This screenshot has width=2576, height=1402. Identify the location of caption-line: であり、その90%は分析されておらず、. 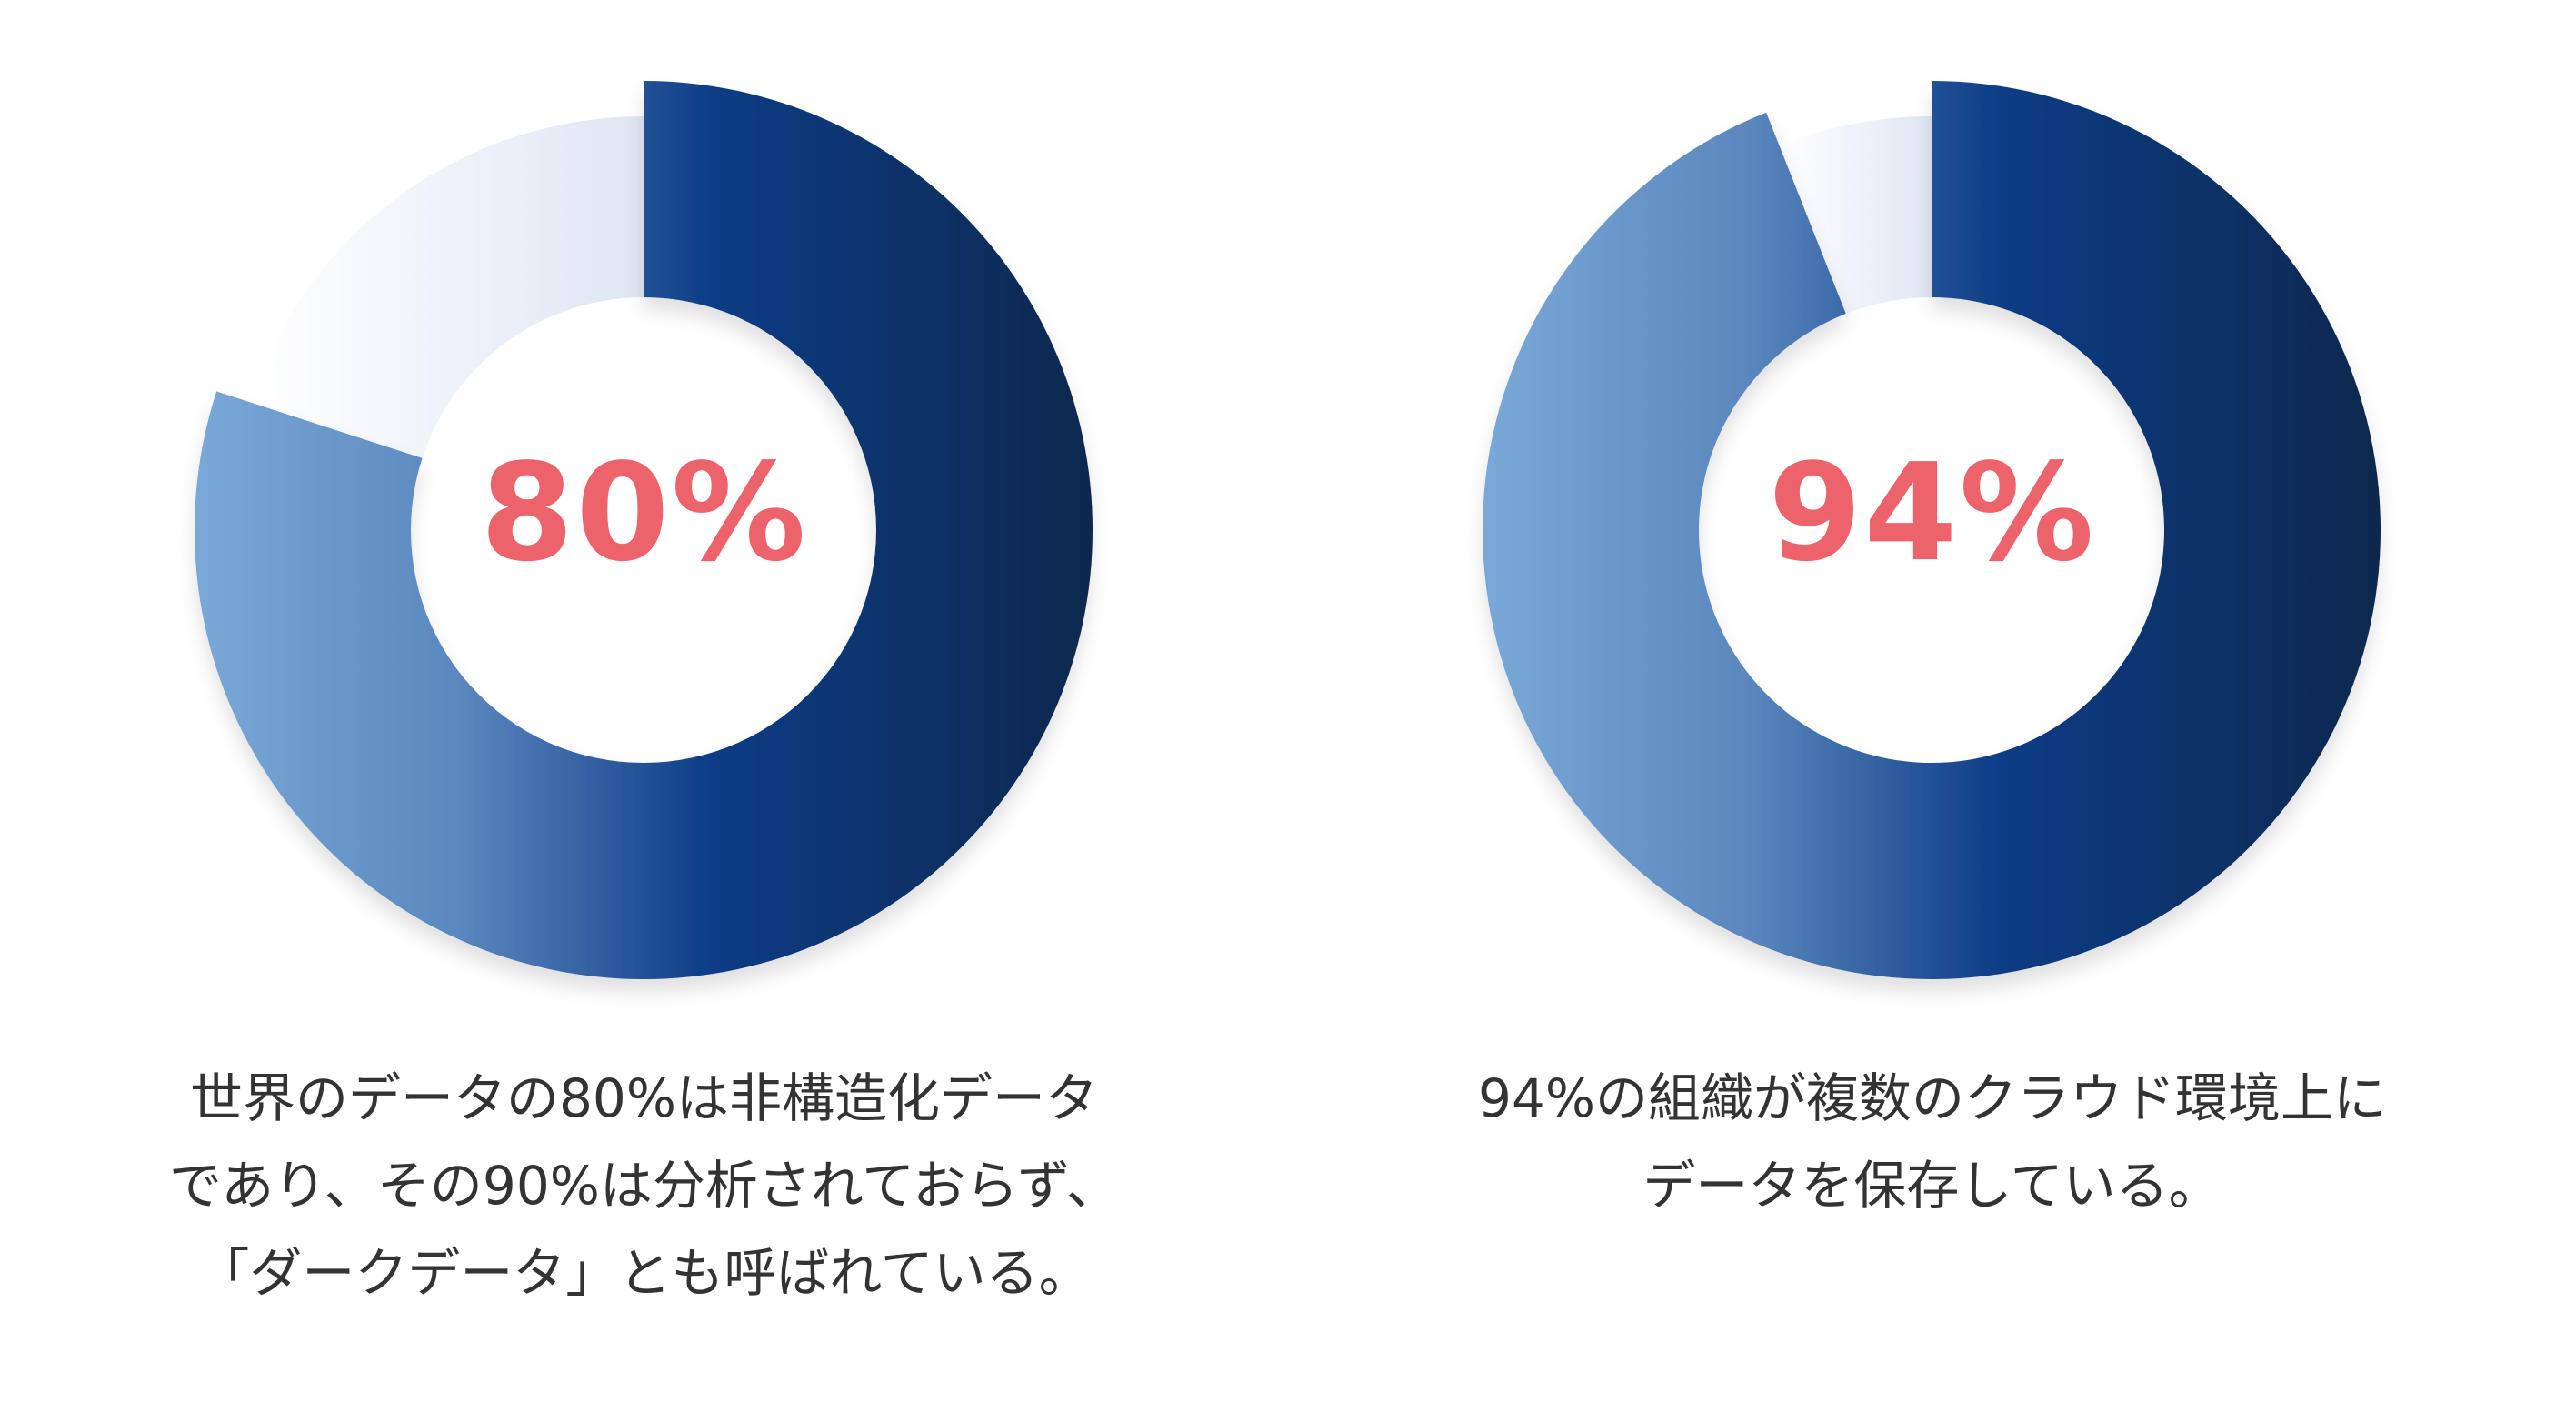
(644, 1186).